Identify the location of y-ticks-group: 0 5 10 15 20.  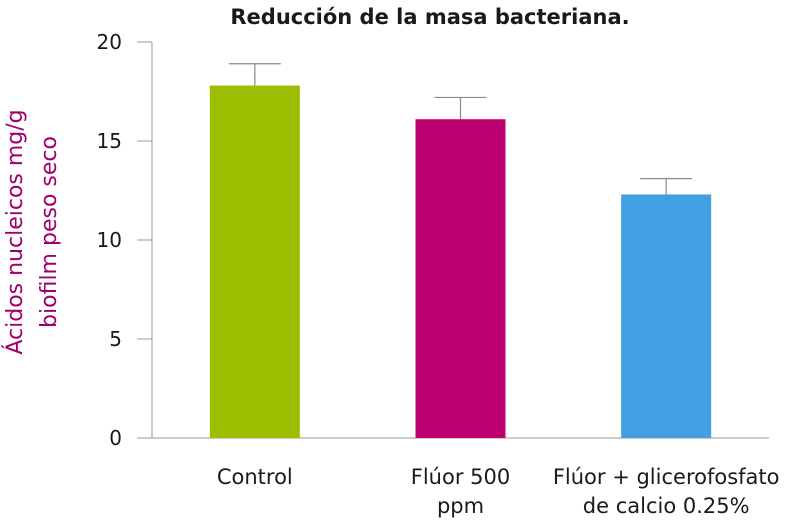
(124, 240).